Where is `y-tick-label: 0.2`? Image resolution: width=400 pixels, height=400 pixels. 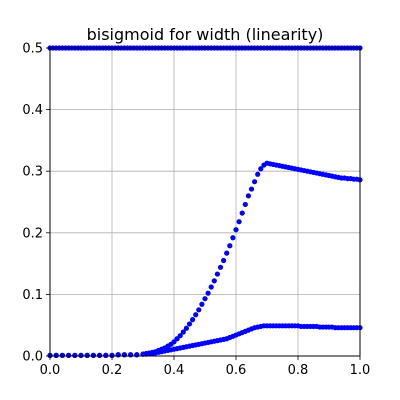
y-tick-label: 0.2 is located at coordinates (32, 233).